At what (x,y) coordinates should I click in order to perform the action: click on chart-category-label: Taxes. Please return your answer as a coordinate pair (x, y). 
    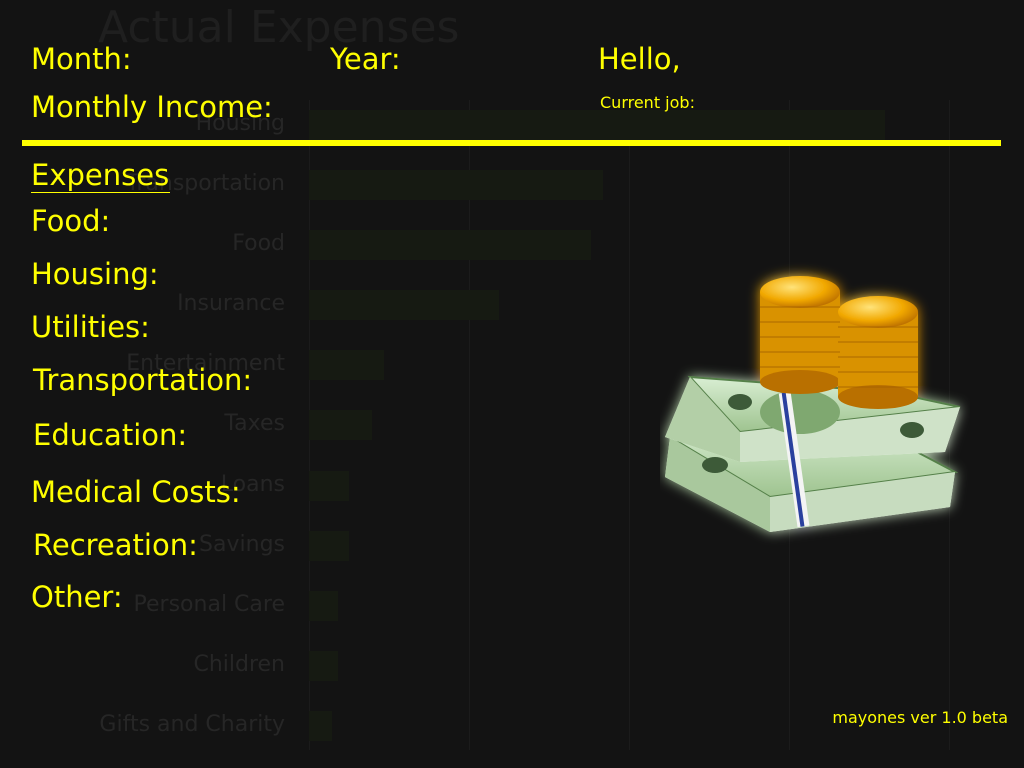
    Looking at the image, I should click on (254, 423).